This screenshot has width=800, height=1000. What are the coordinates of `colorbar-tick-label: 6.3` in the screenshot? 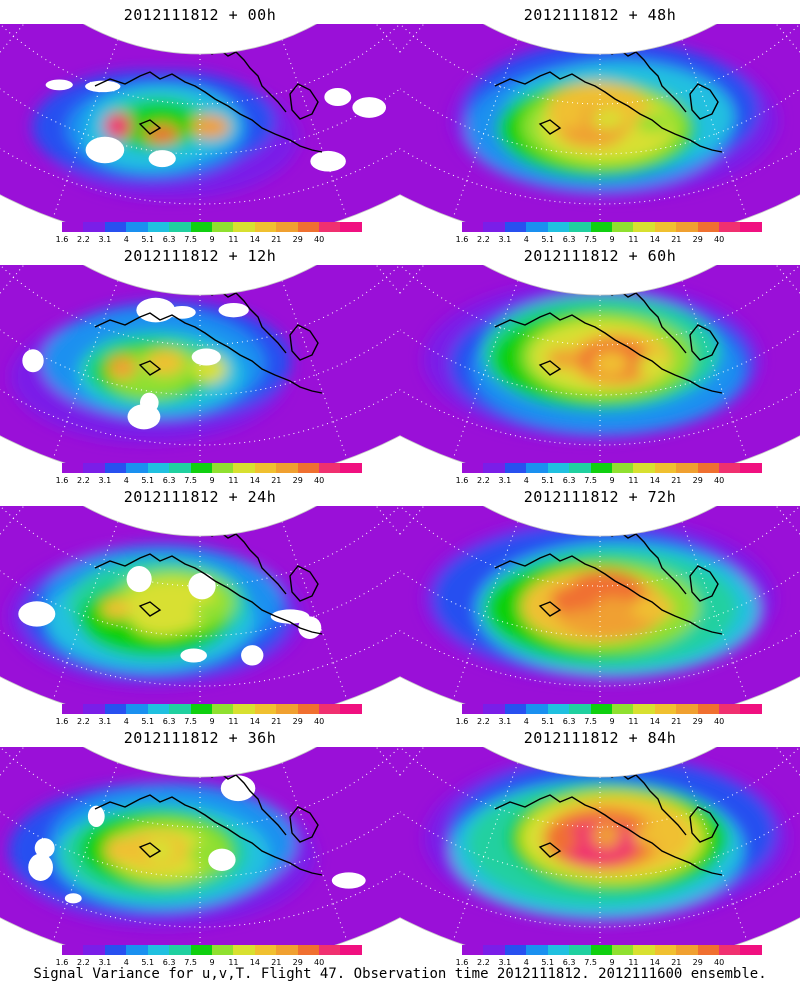 It's located at (169, 721).